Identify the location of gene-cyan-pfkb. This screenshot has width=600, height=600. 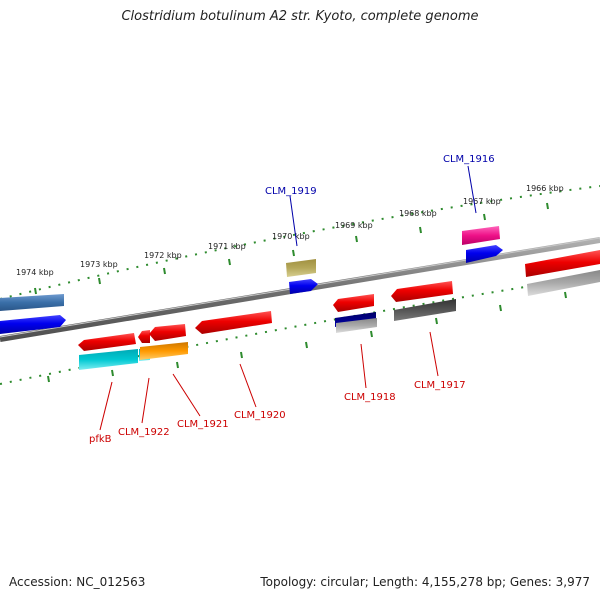
(108, 359).